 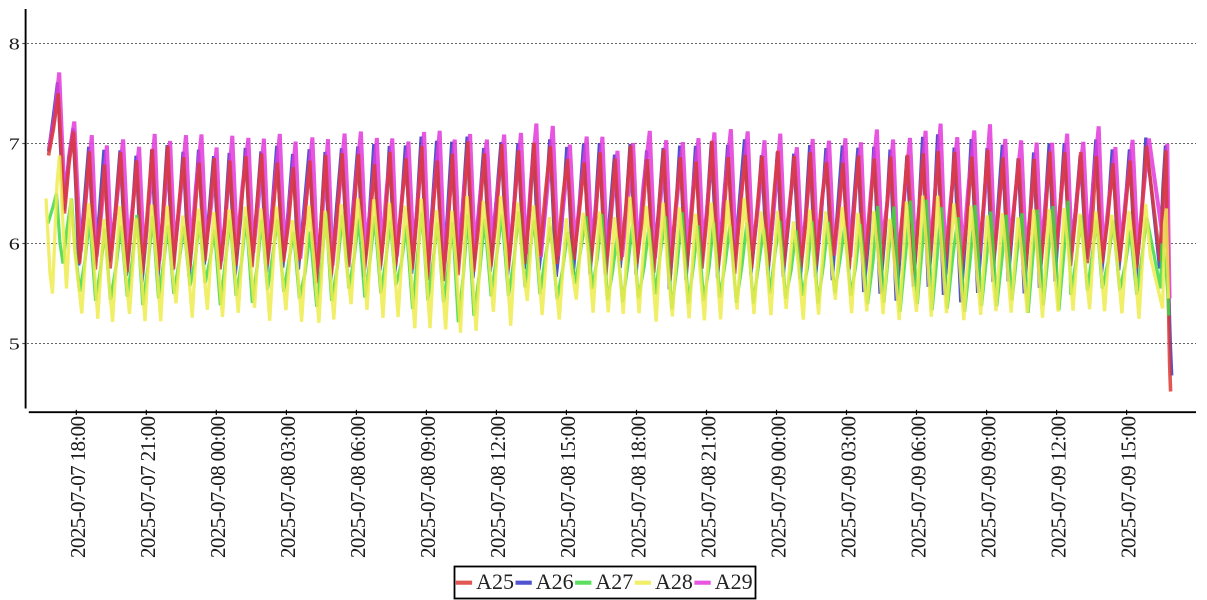 I want to click on svg-text: A29, so click(x=734, y=581).